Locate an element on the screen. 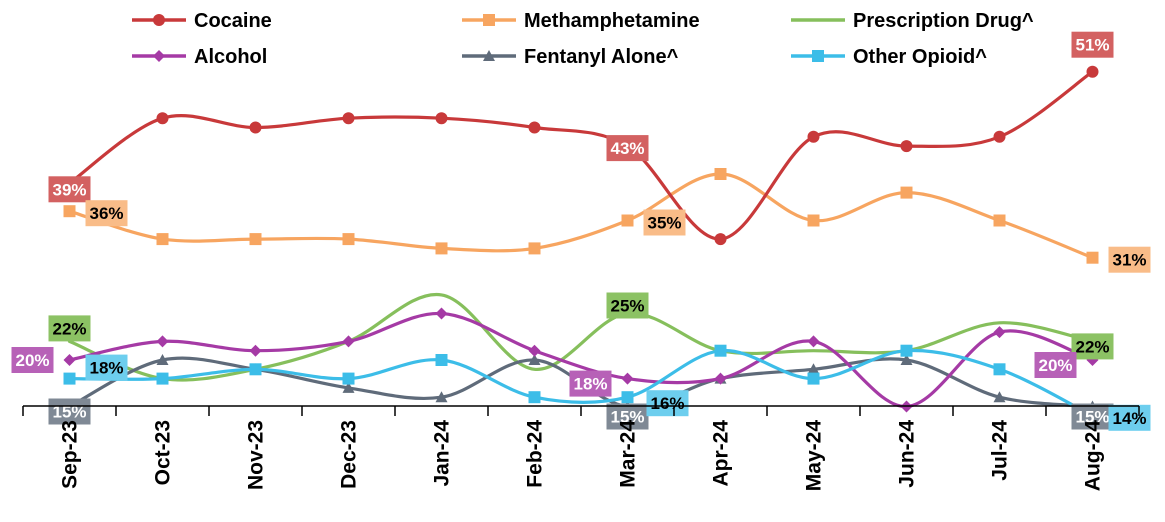  data-label-text: 51% is located at coordinates (1092, 45).